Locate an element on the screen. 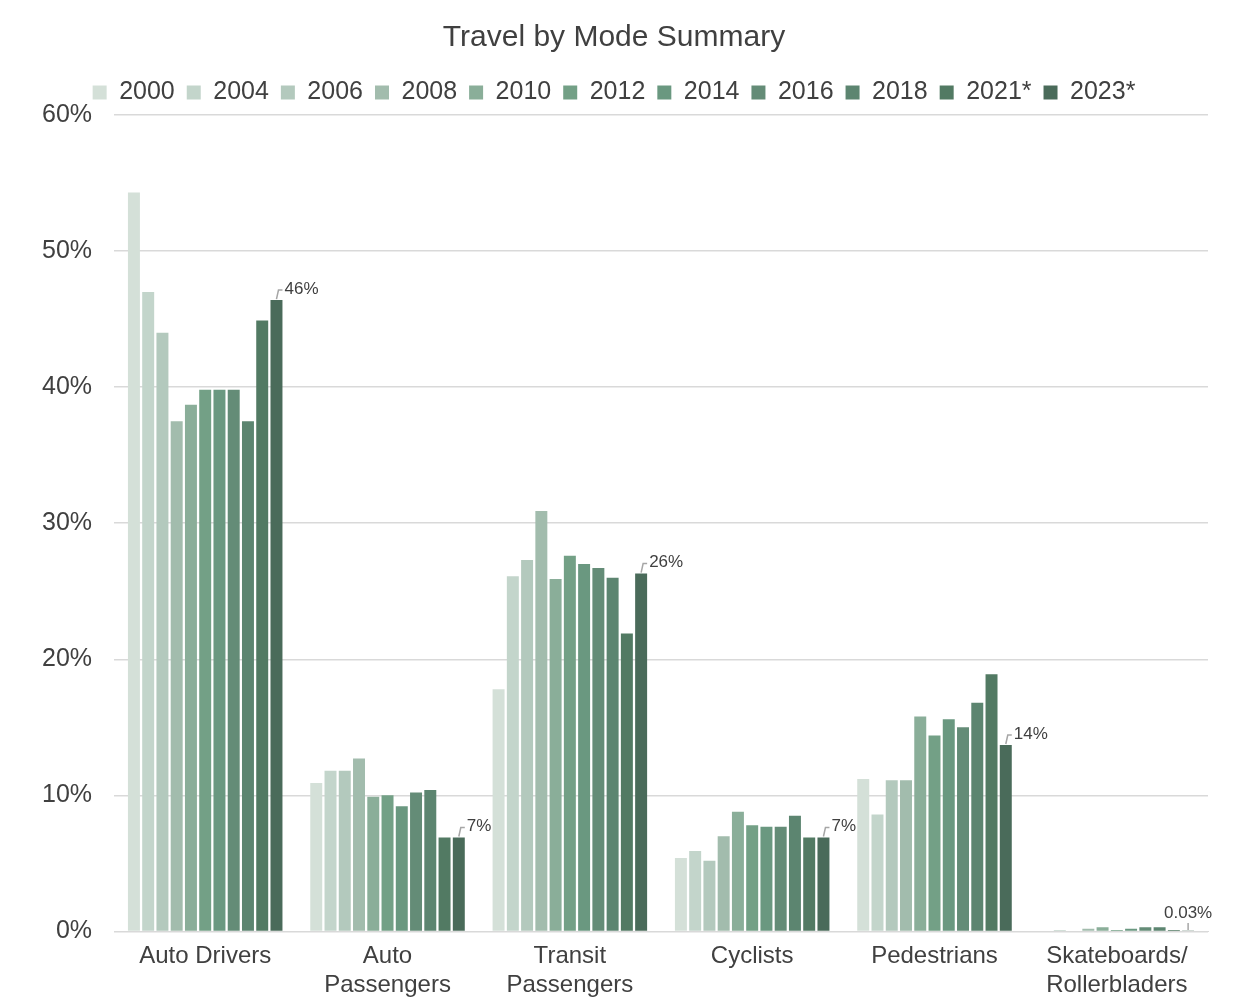 The width and height of the screenshot is (1253, 1008). legend-label: 2006 is located at coordinates (335, 90).